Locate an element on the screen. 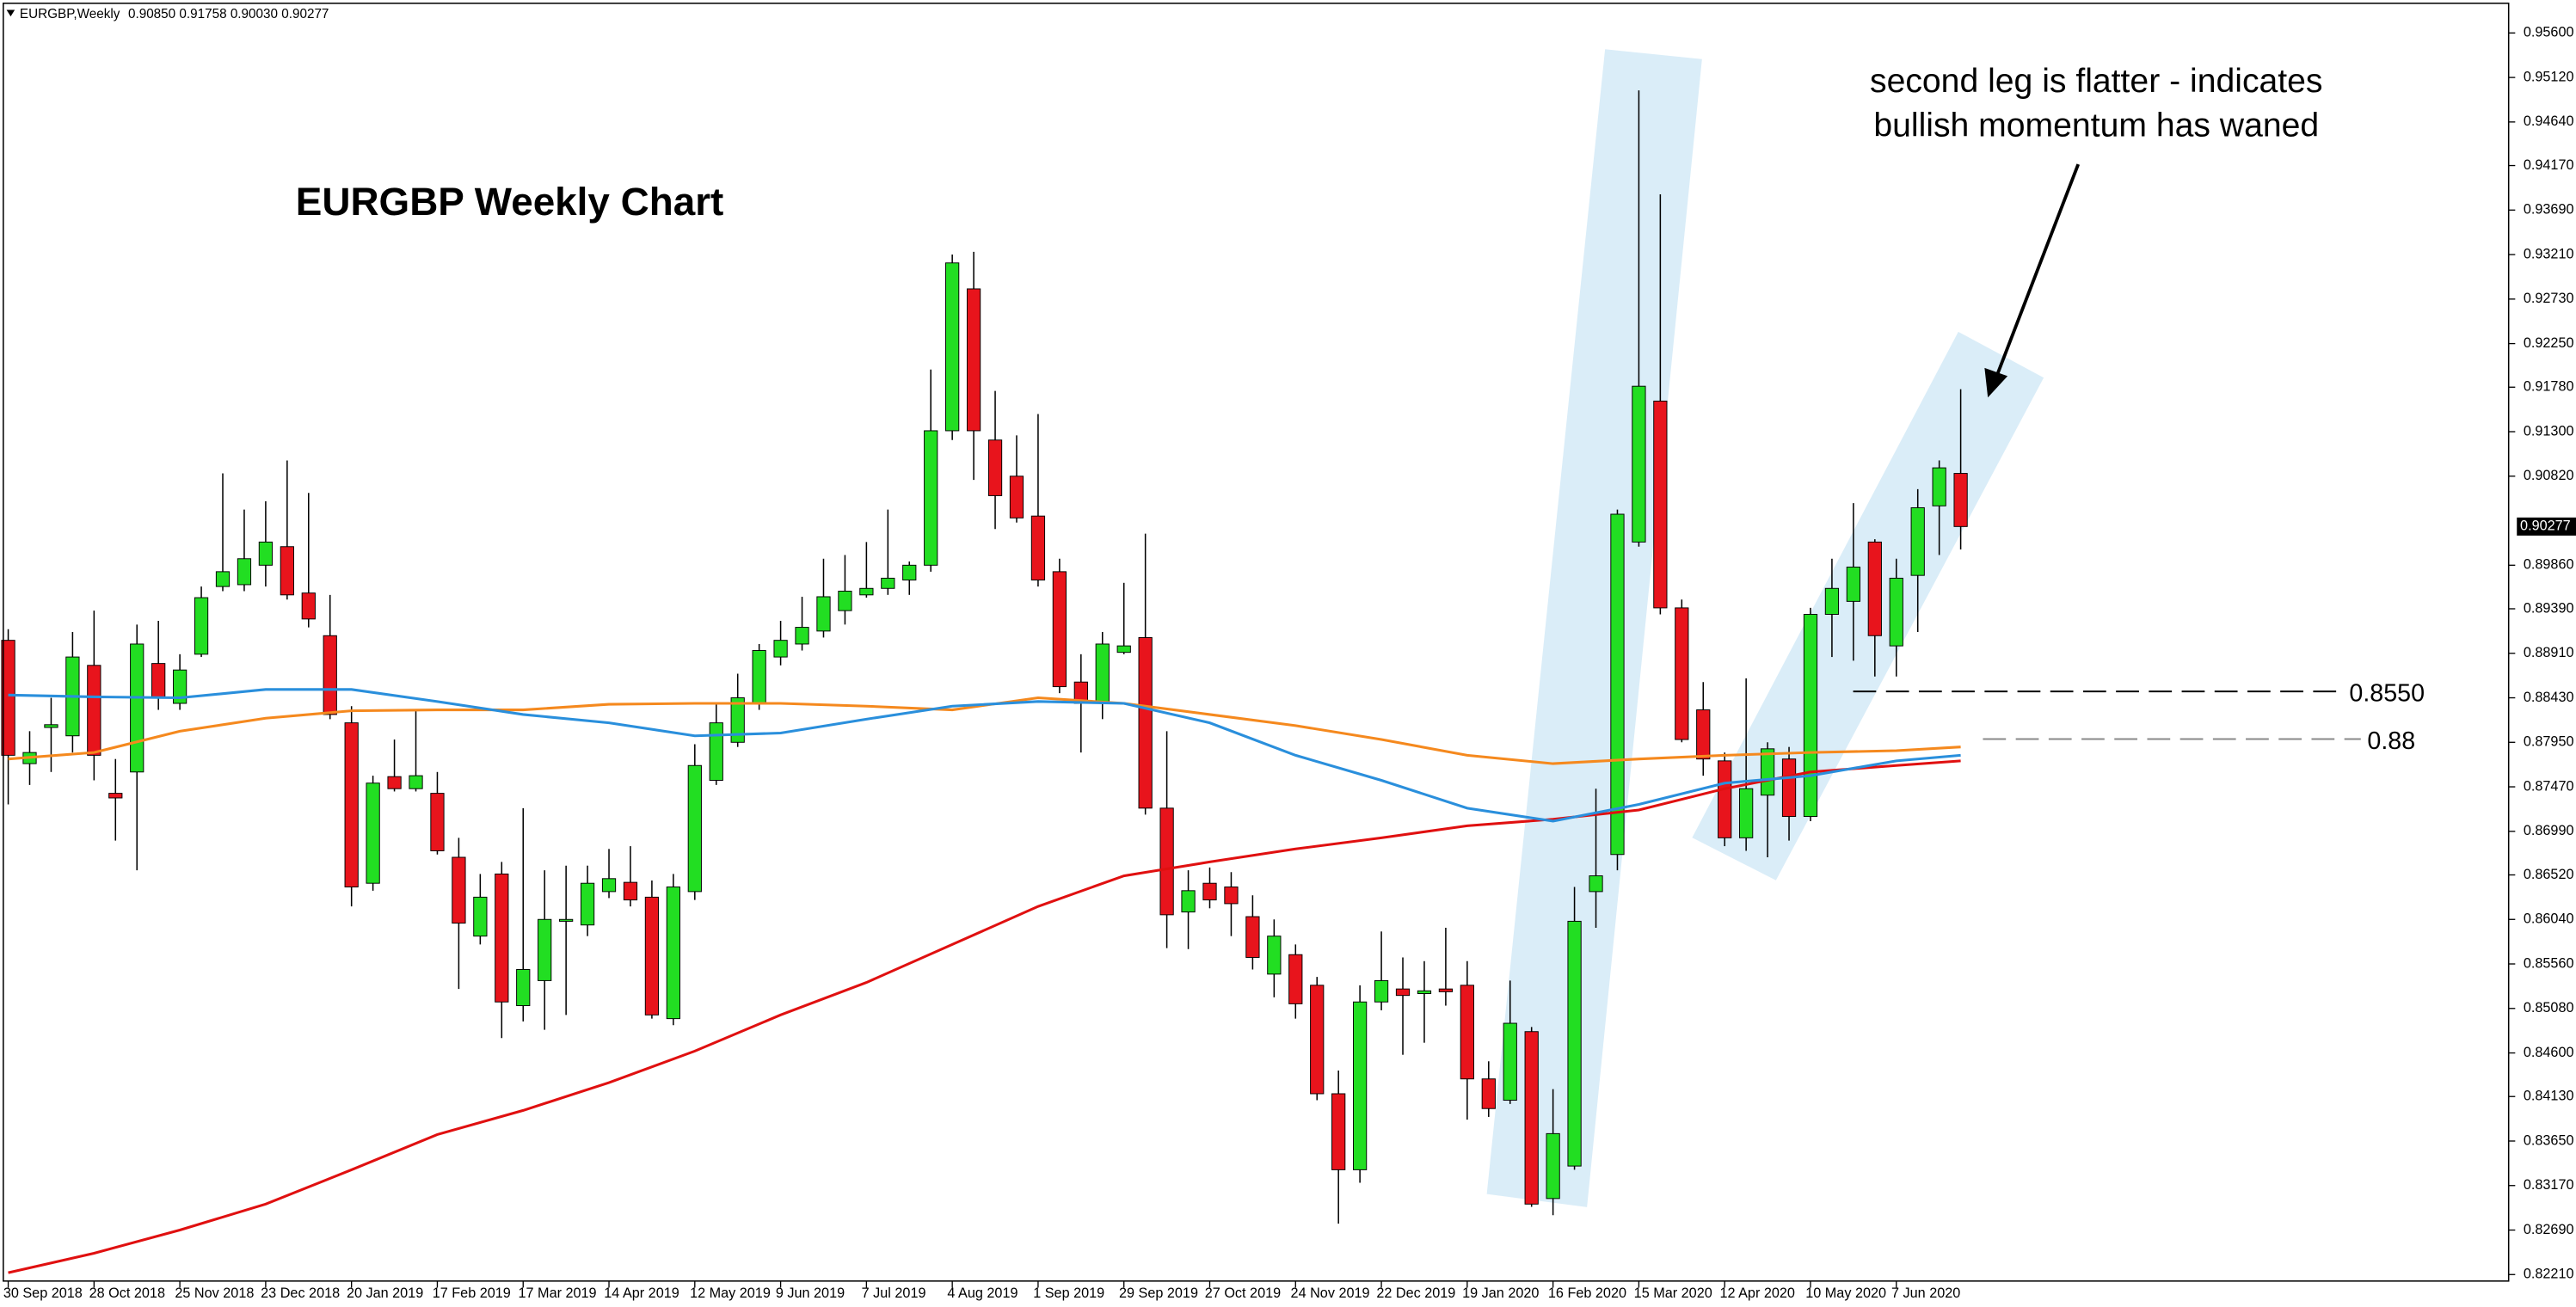  annotation: second leg is flatter - indicates is located at coordinates (2096, 82).